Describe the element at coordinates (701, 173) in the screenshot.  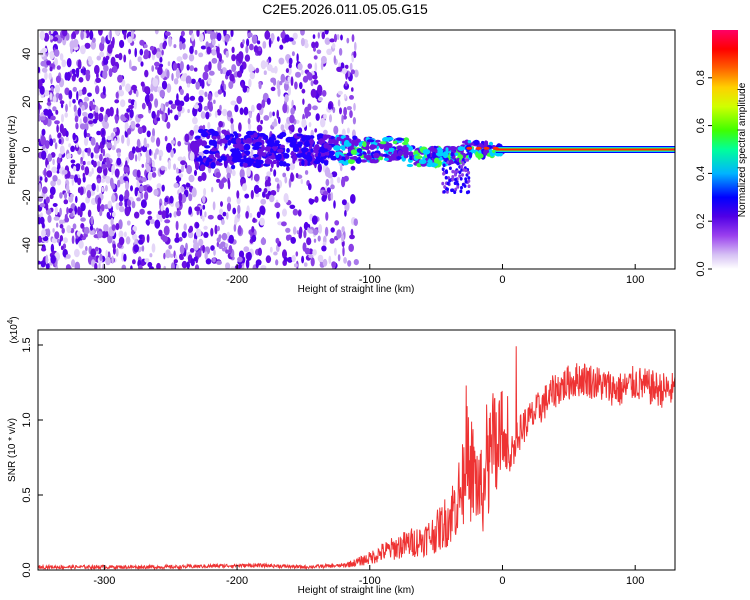
I see `colorbar-tick-label: 0.4` at that location.